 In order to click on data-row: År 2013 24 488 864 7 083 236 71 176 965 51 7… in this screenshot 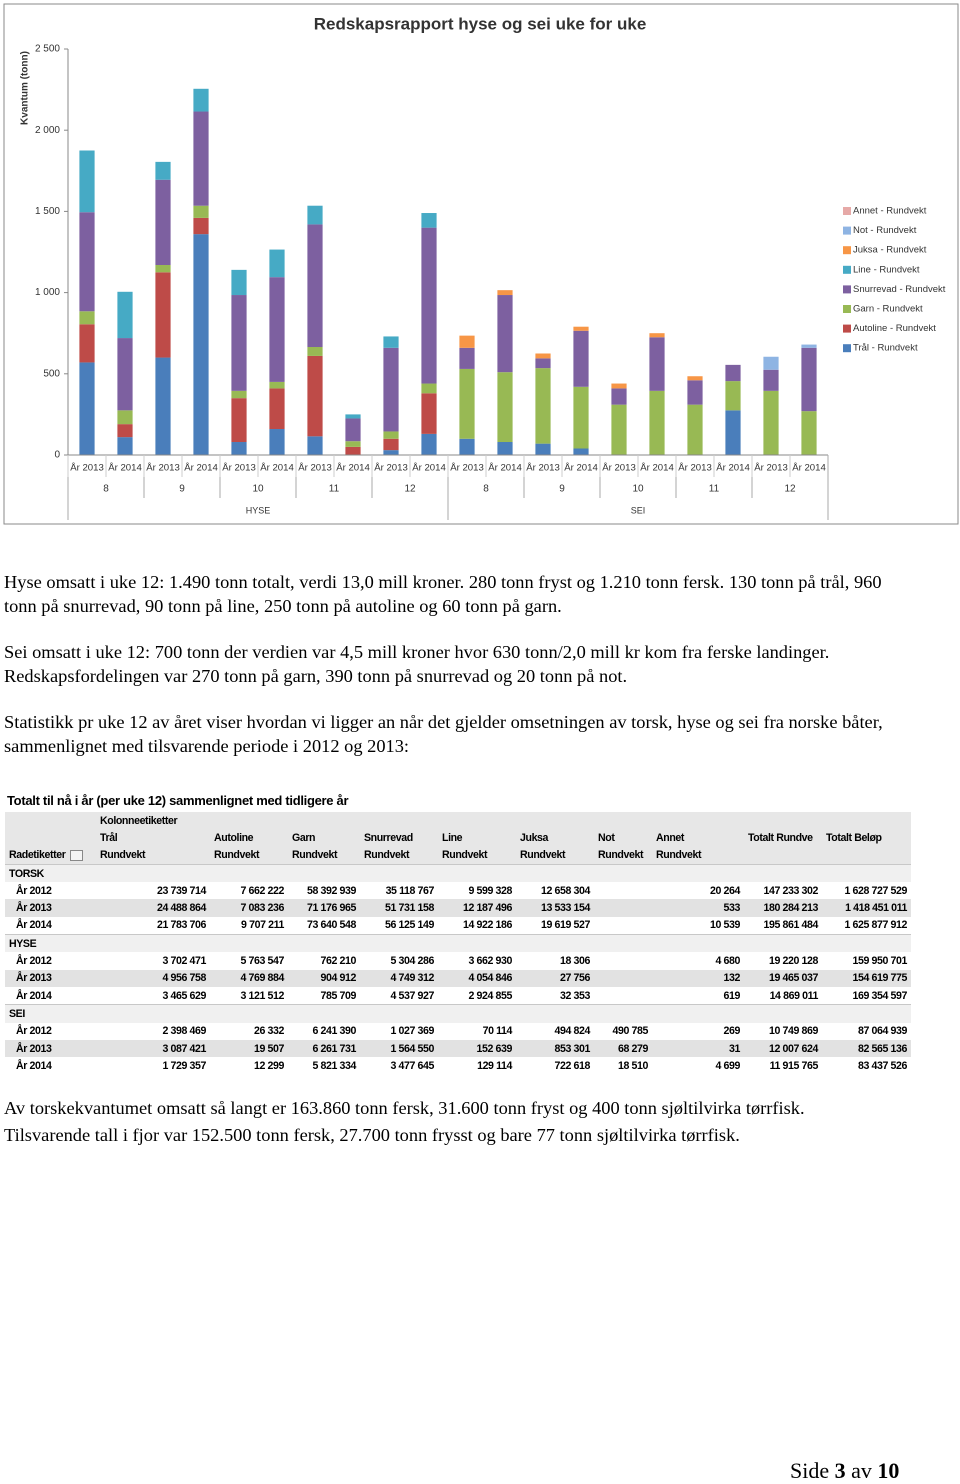, I will do `click(458, 908)`.